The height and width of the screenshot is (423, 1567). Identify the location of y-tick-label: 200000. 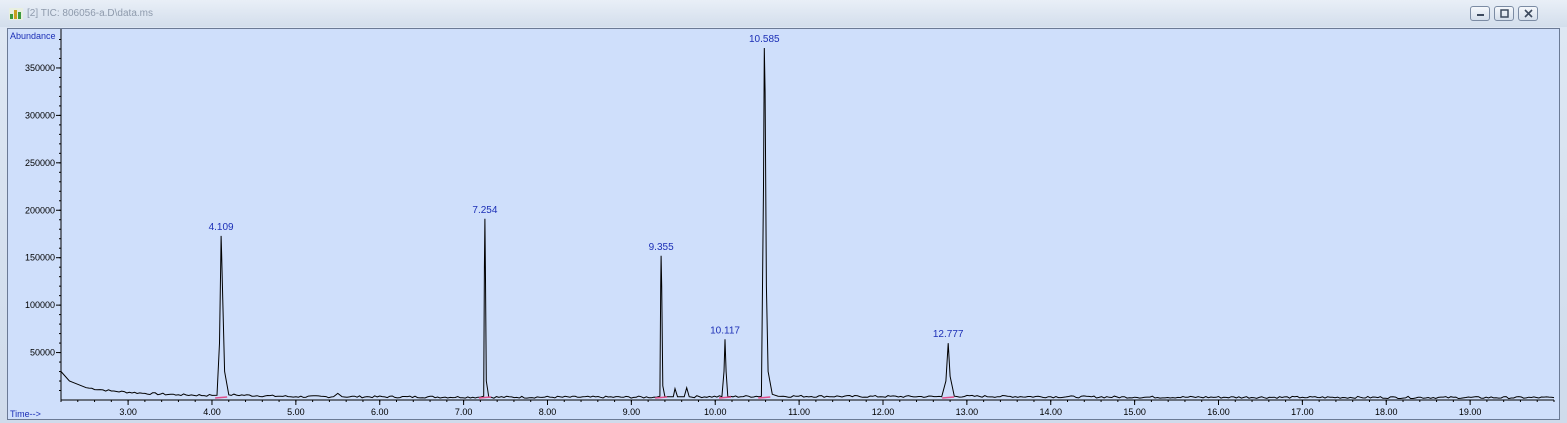
(40, 210).